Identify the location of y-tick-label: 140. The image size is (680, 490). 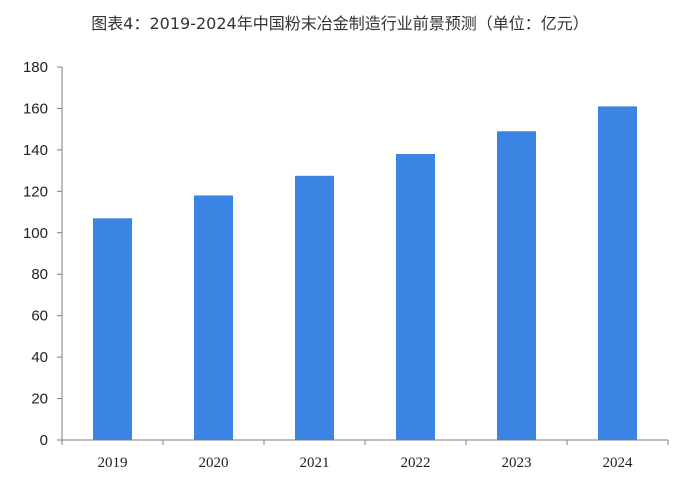
(35, 150).